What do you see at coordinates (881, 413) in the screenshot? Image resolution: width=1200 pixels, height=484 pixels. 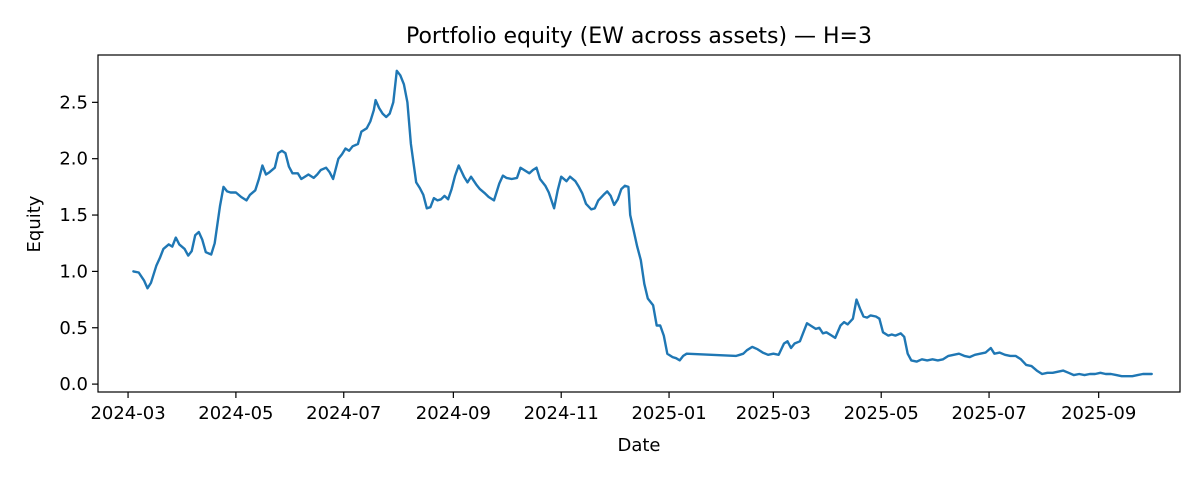 I see `x-tick-label: 2025-05` at bounding box center [881, 413].